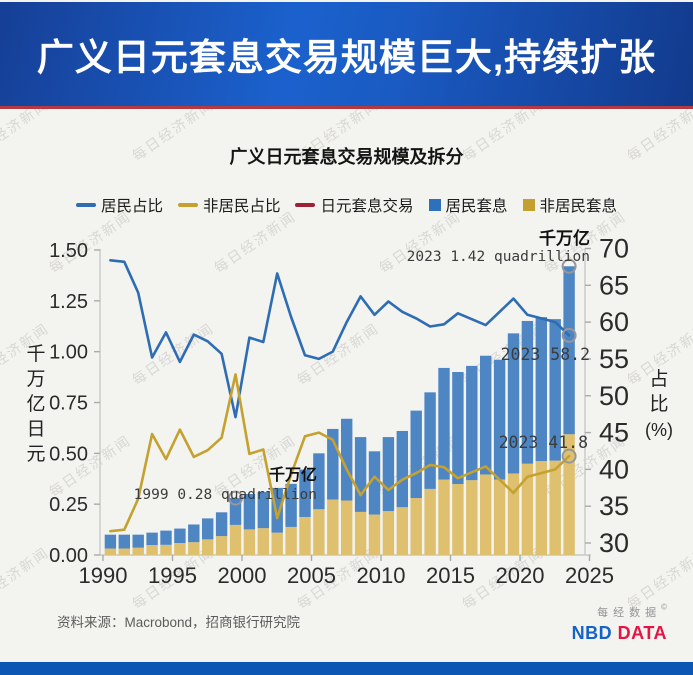  I want to click on bar-resident-2013, so click(430, 440).